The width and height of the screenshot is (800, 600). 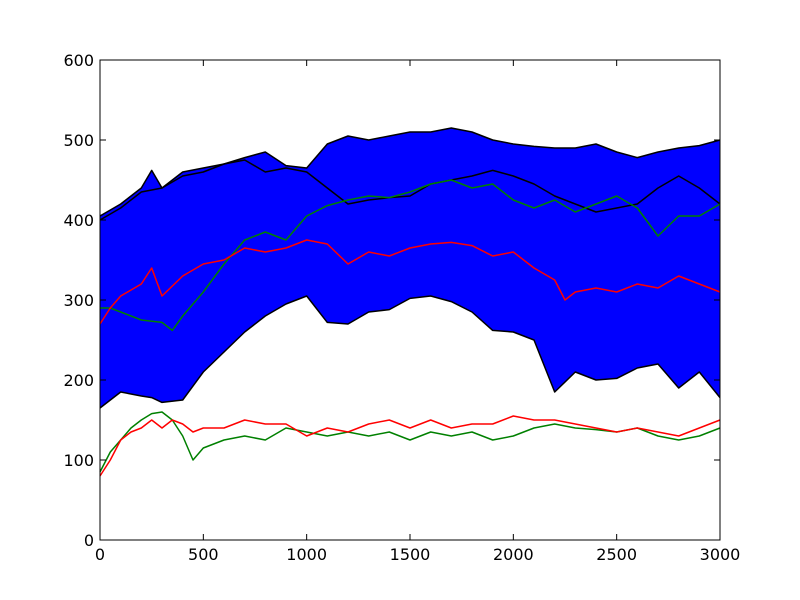 I want to click on band-upper-edge, so click(x=410, y=172).